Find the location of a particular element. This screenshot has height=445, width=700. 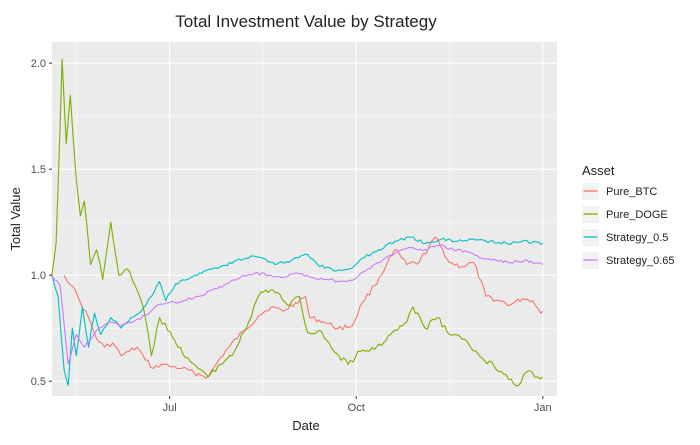

legend-item-label: Strategy_0.65 is located at coordinates (640, 261).